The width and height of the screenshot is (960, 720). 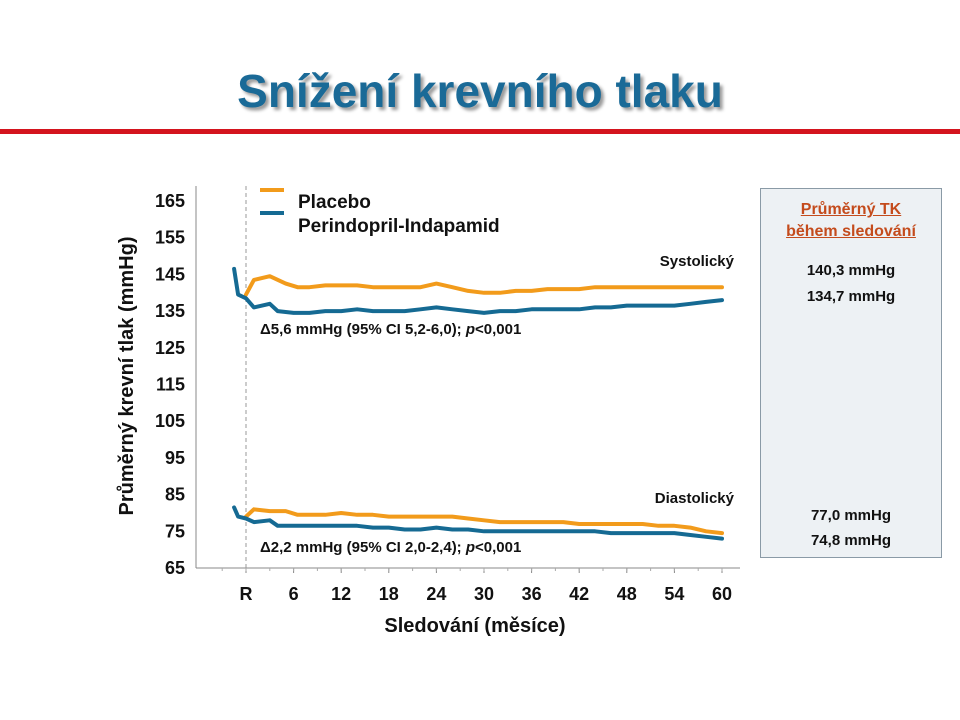 I want to click on summary-diastolic-active: 74,8 mmHg, so click(x=851, y=540).